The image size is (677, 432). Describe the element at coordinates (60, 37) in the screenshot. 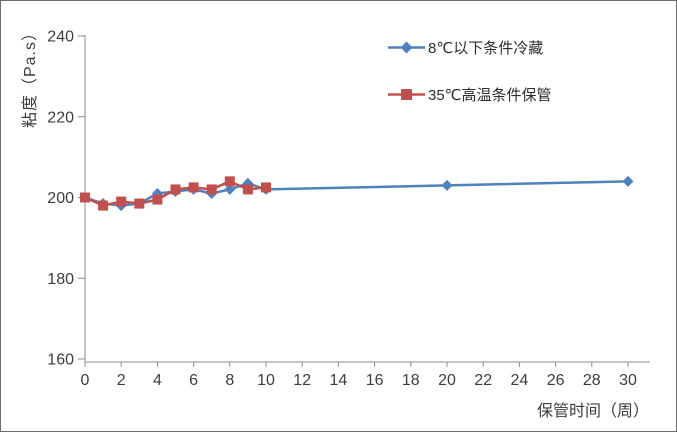

I see `y-tick-label: 240` at that location.